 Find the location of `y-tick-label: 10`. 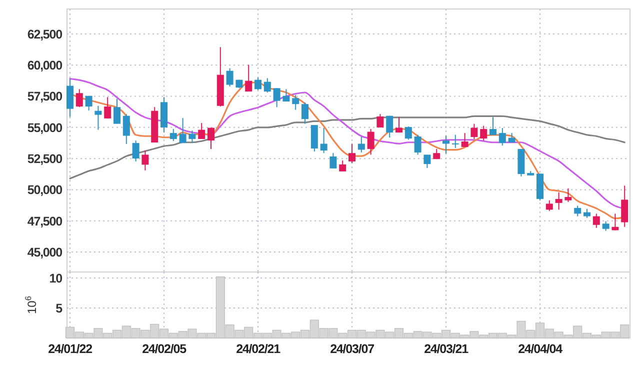

y-tick-label: 10 is located at coordinates (56, 278).